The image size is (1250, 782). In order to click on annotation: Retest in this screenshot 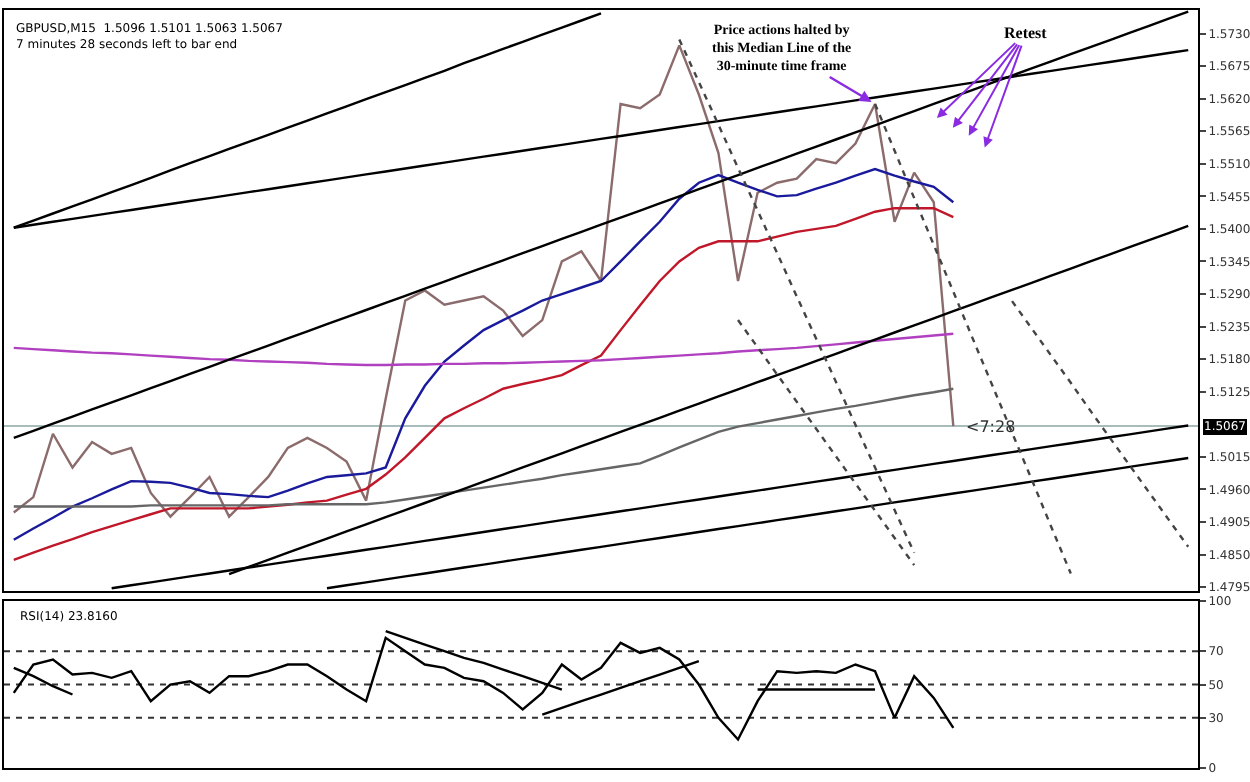, I will do `click(1026, 33)`.